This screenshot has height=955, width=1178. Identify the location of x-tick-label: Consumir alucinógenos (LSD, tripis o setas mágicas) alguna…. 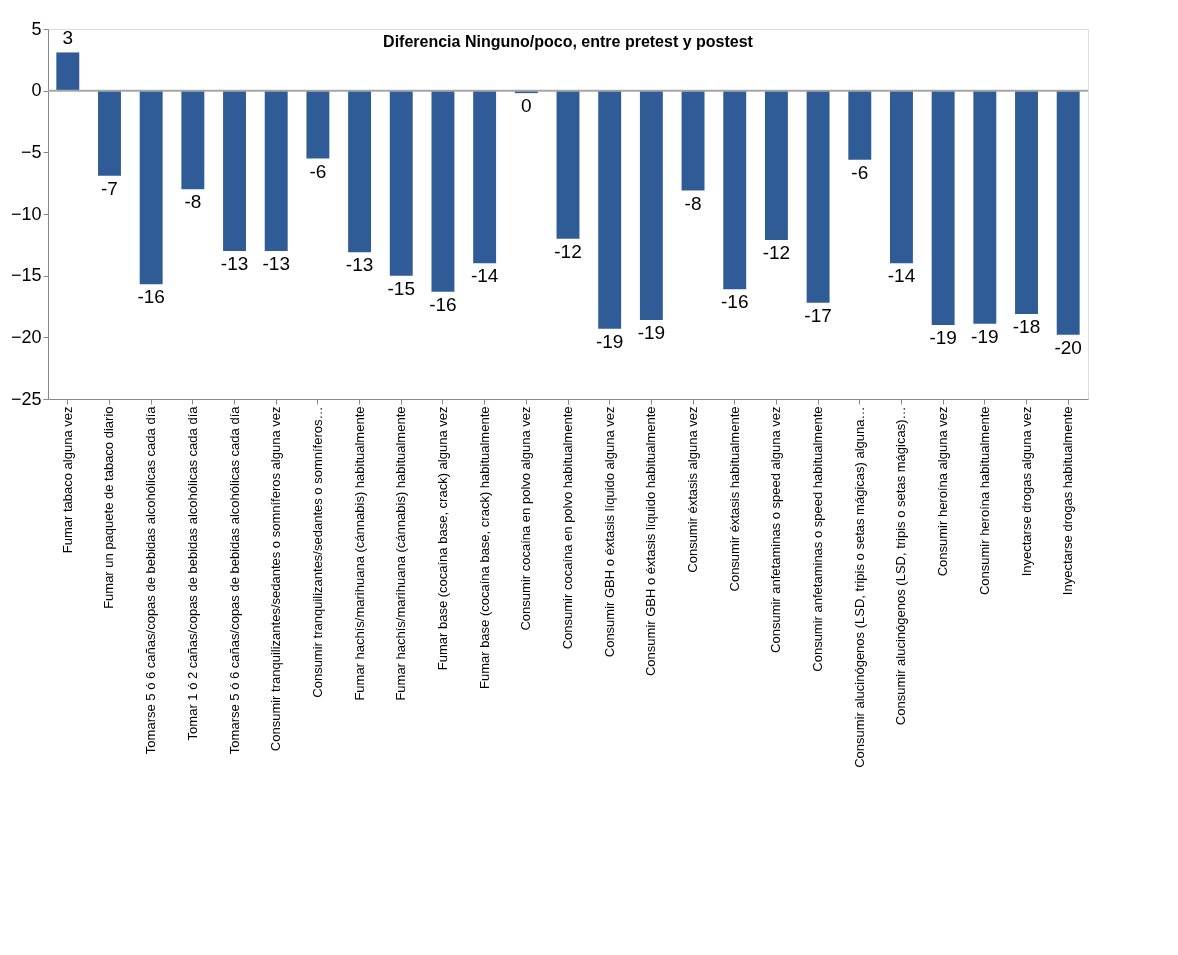
(859, 587).